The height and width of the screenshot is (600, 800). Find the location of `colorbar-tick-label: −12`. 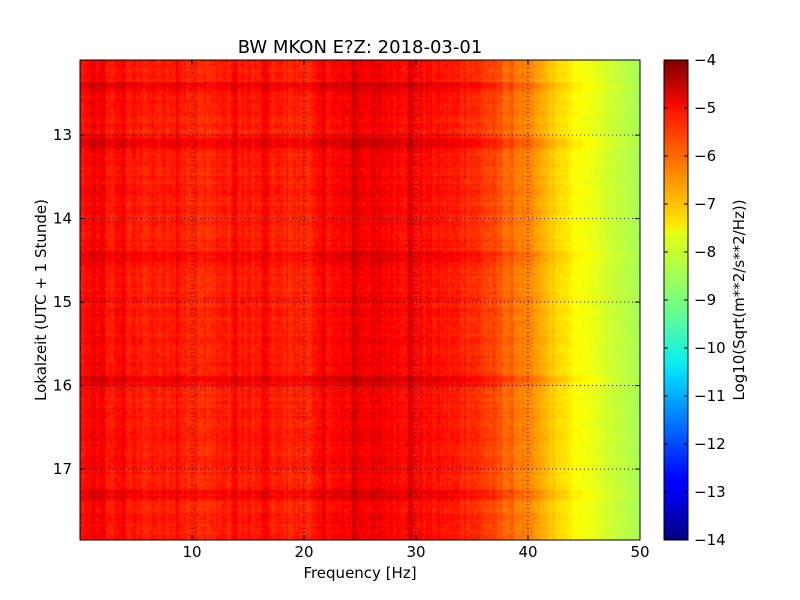

colorbar-tick-label: −12 is located at coordinates (710, 444).